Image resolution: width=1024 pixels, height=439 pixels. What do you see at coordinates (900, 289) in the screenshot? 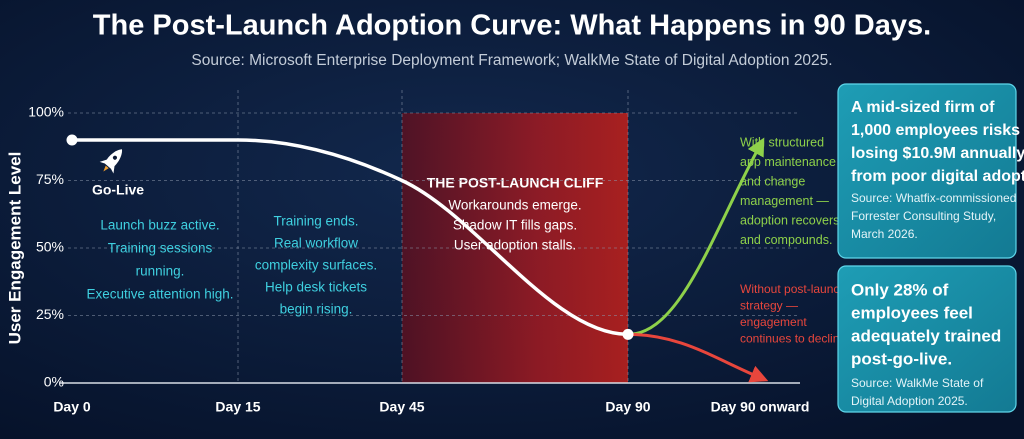
I see `annotation-line: Only 28% of` at bounding box center [900, 289].